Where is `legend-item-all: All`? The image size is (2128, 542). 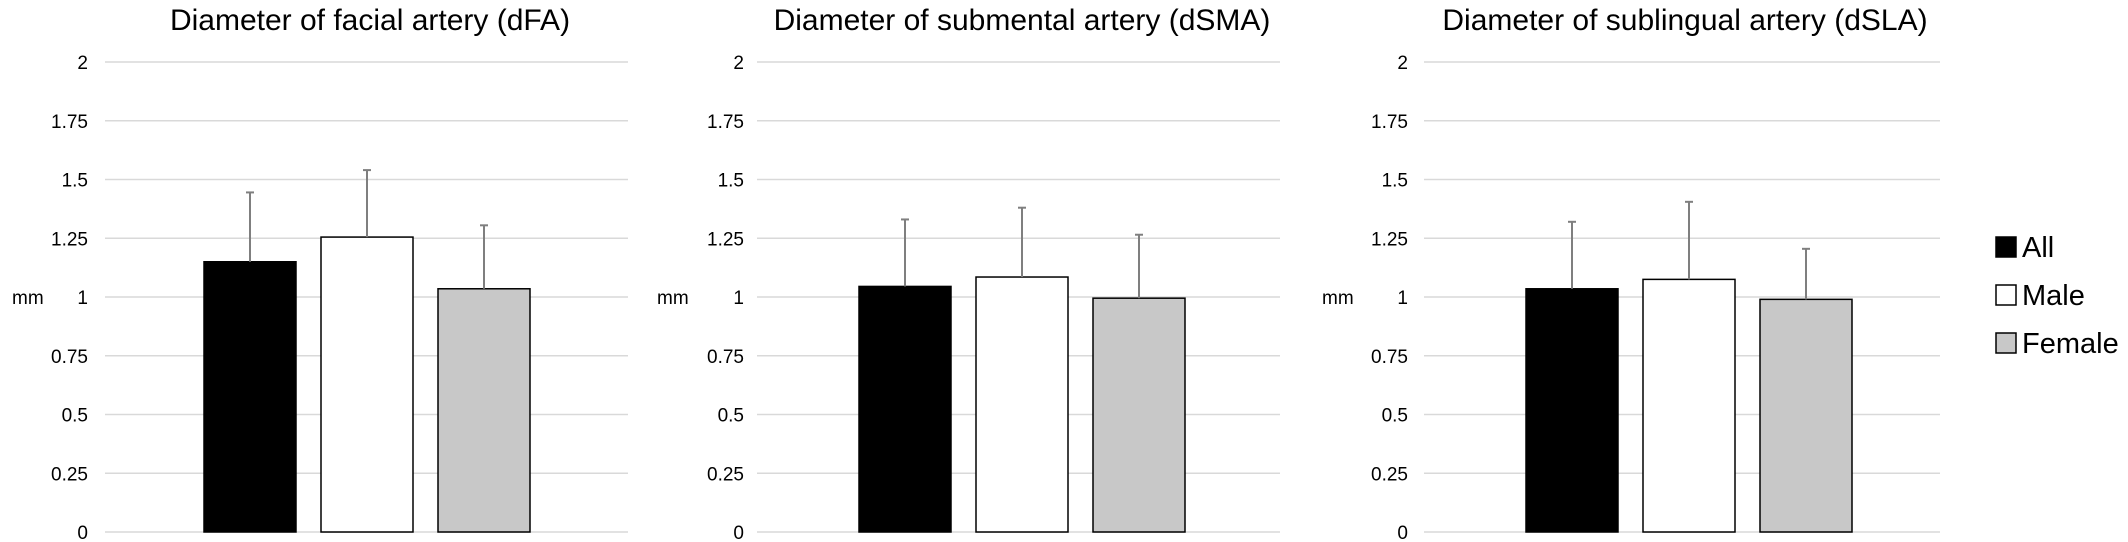
legend-item-all: All is located at coordinates (2024, 248).